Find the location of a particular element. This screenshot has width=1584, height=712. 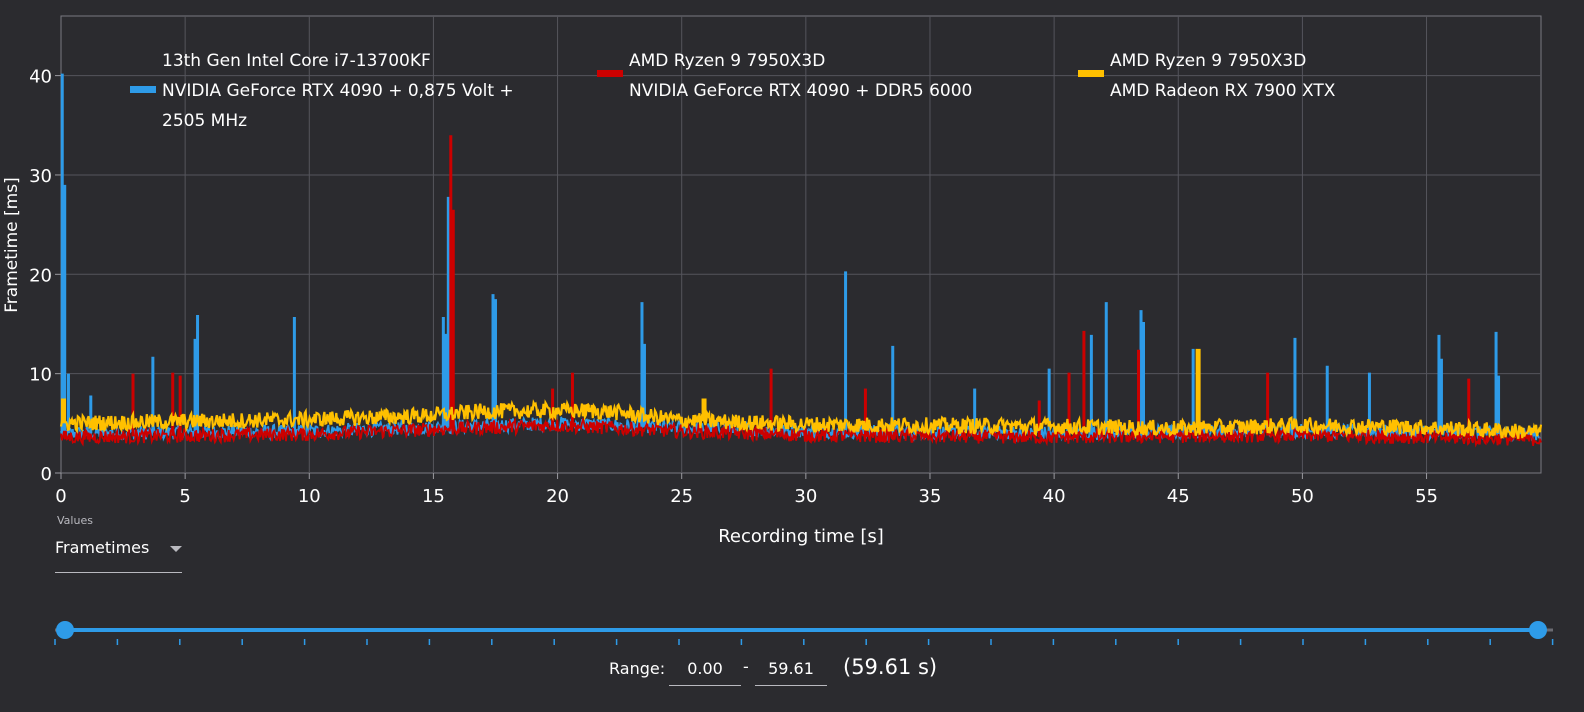

values-caption: Values is located at coordinates (75, 520).